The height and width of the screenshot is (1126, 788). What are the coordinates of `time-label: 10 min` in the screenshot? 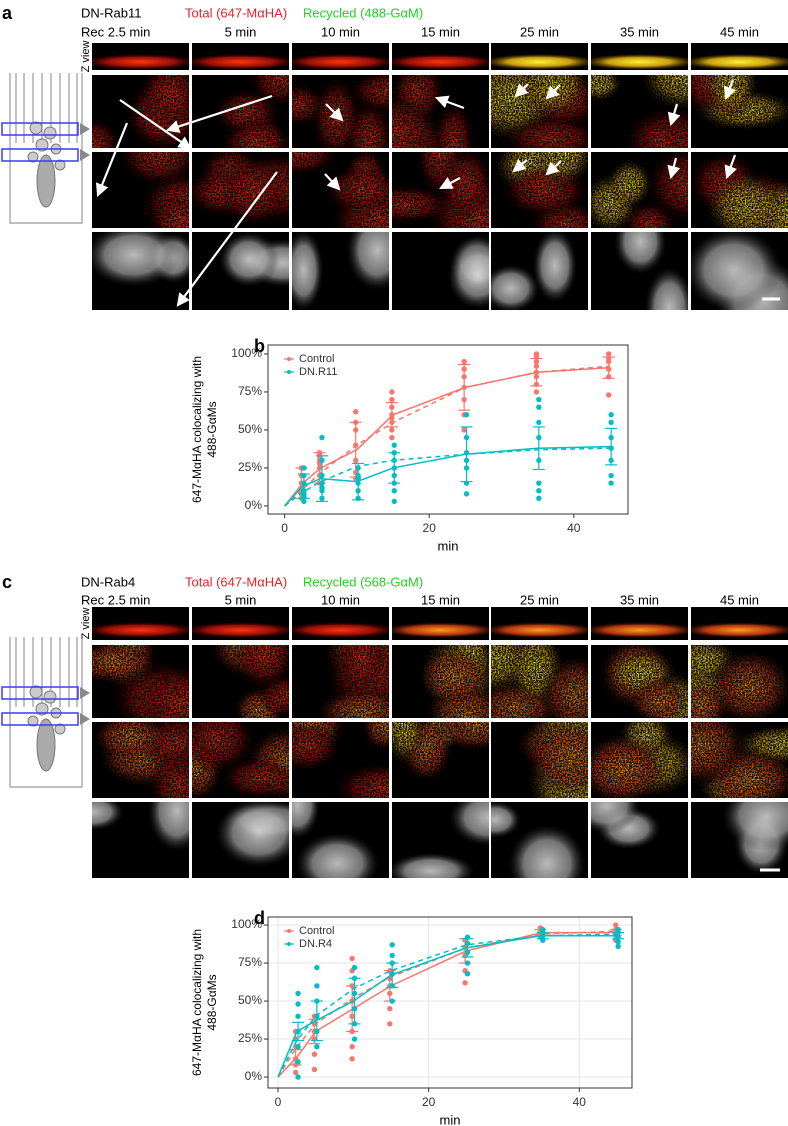 It's located at (340, 31).